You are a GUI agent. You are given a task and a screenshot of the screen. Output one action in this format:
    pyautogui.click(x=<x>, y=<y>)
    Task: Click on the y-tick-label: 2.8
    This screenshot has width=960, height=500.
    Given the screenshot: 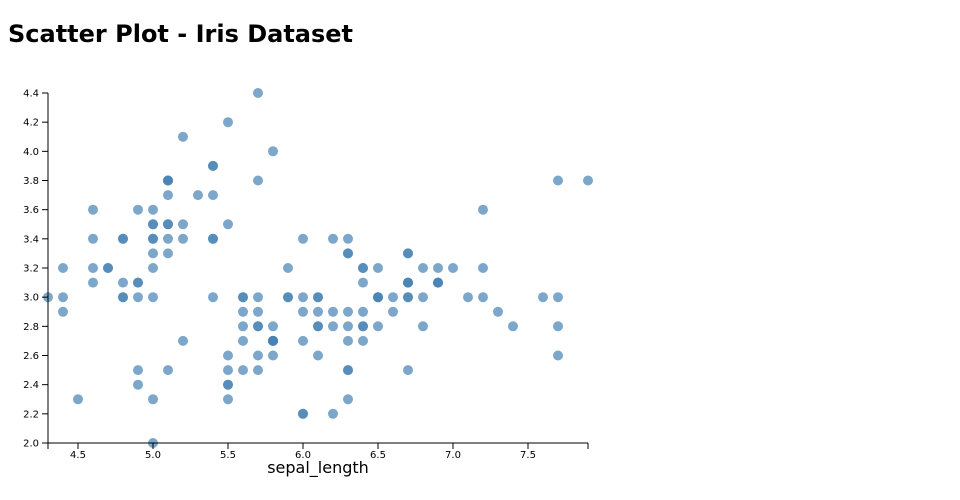 What is the action you would take?
    pyautogui.click(x=31, y=327)
    